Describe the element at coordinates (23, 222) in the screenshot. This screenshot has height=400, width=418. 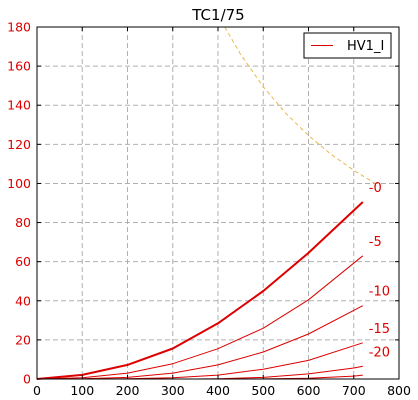
I see `y-tick-label: 80` at that location.